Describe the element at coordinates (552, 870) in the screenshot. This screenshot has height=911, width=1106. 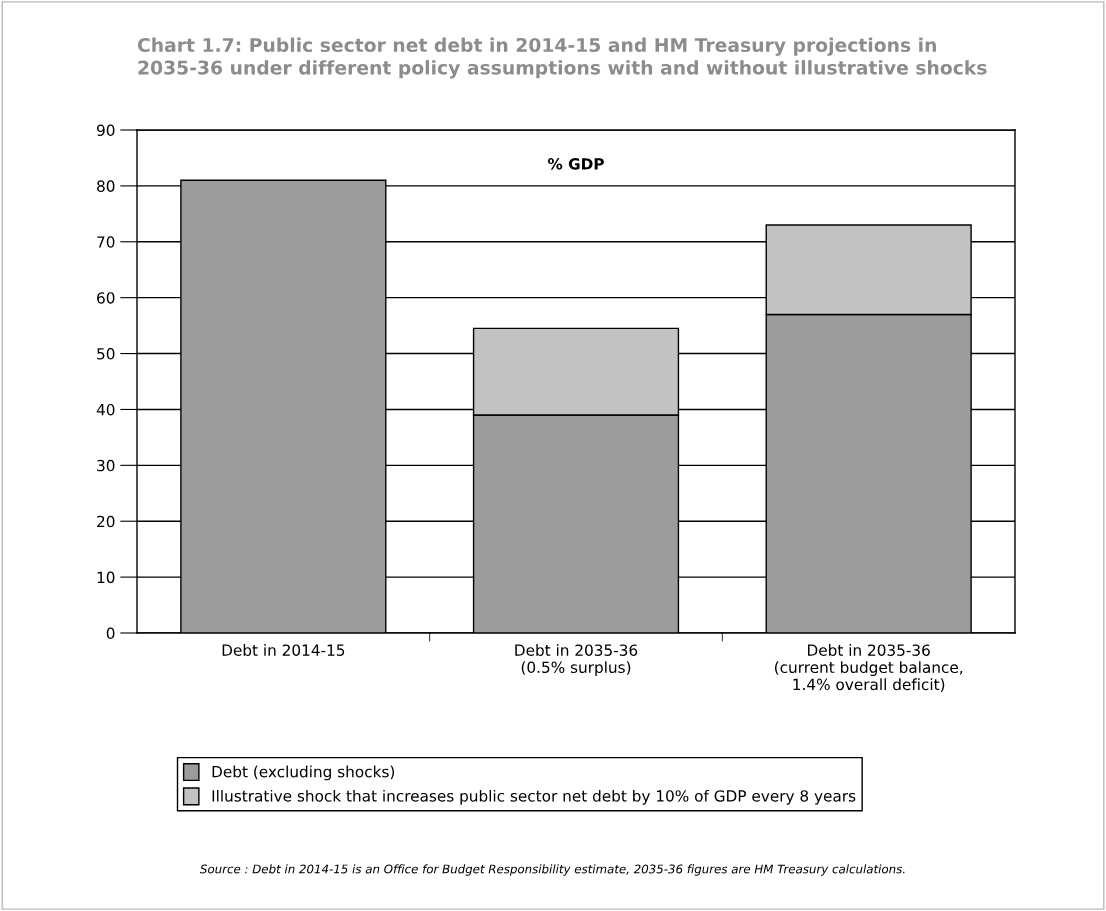
I see `source-note: Source : Debt in 2014-15 is an Office for Budget Responsibility estimate, 2035-36 figures are HM Treasury calculations.` at that location.